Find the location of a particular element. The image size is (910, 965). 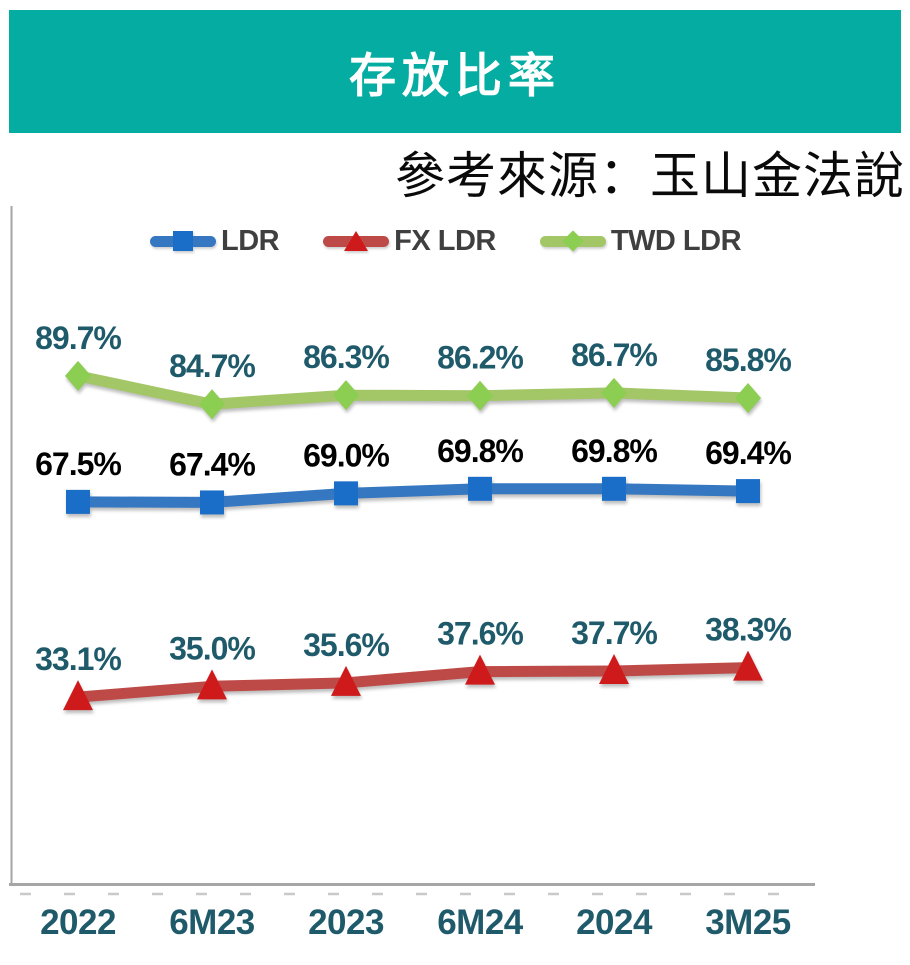

data-point-label: 86.2% is located at coordinates (480, 358).